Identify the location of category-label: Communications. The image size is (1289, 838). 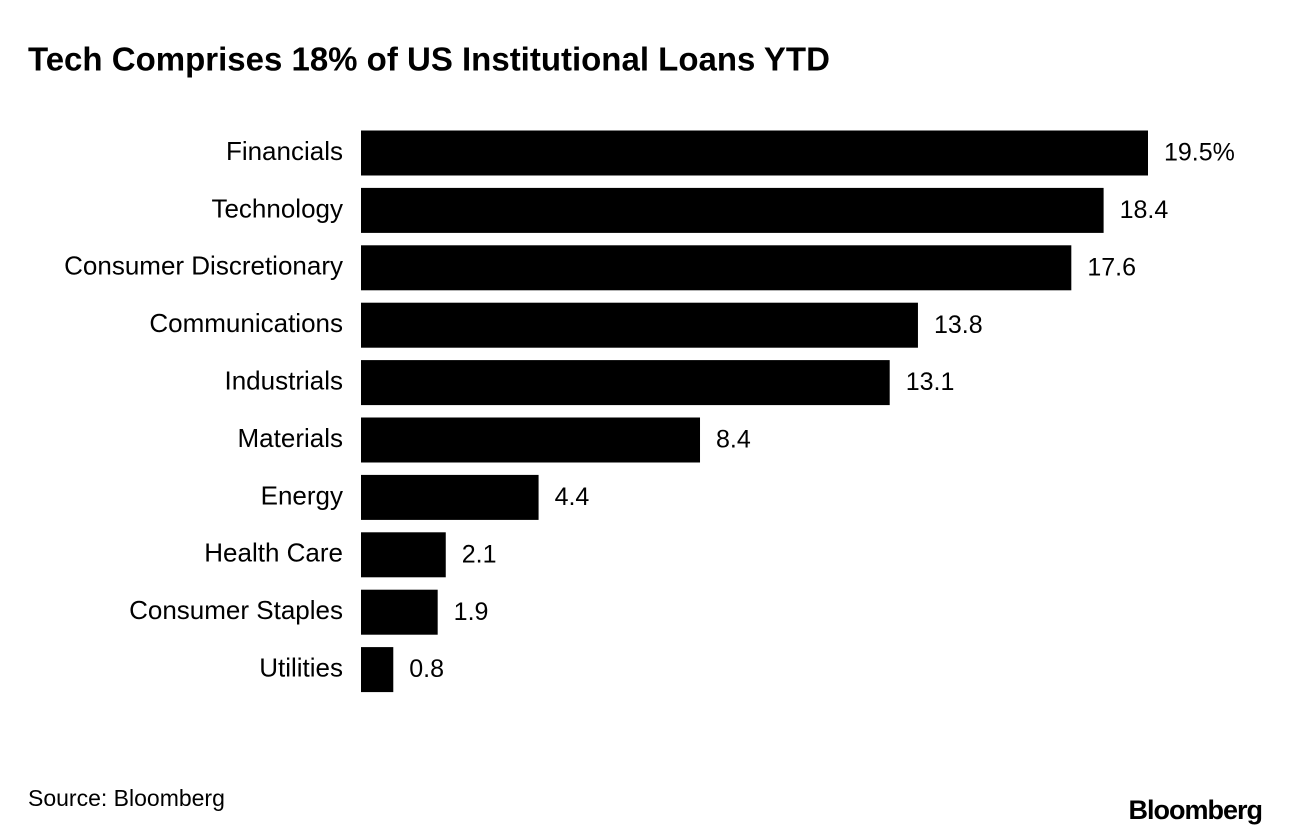
(246, 323).